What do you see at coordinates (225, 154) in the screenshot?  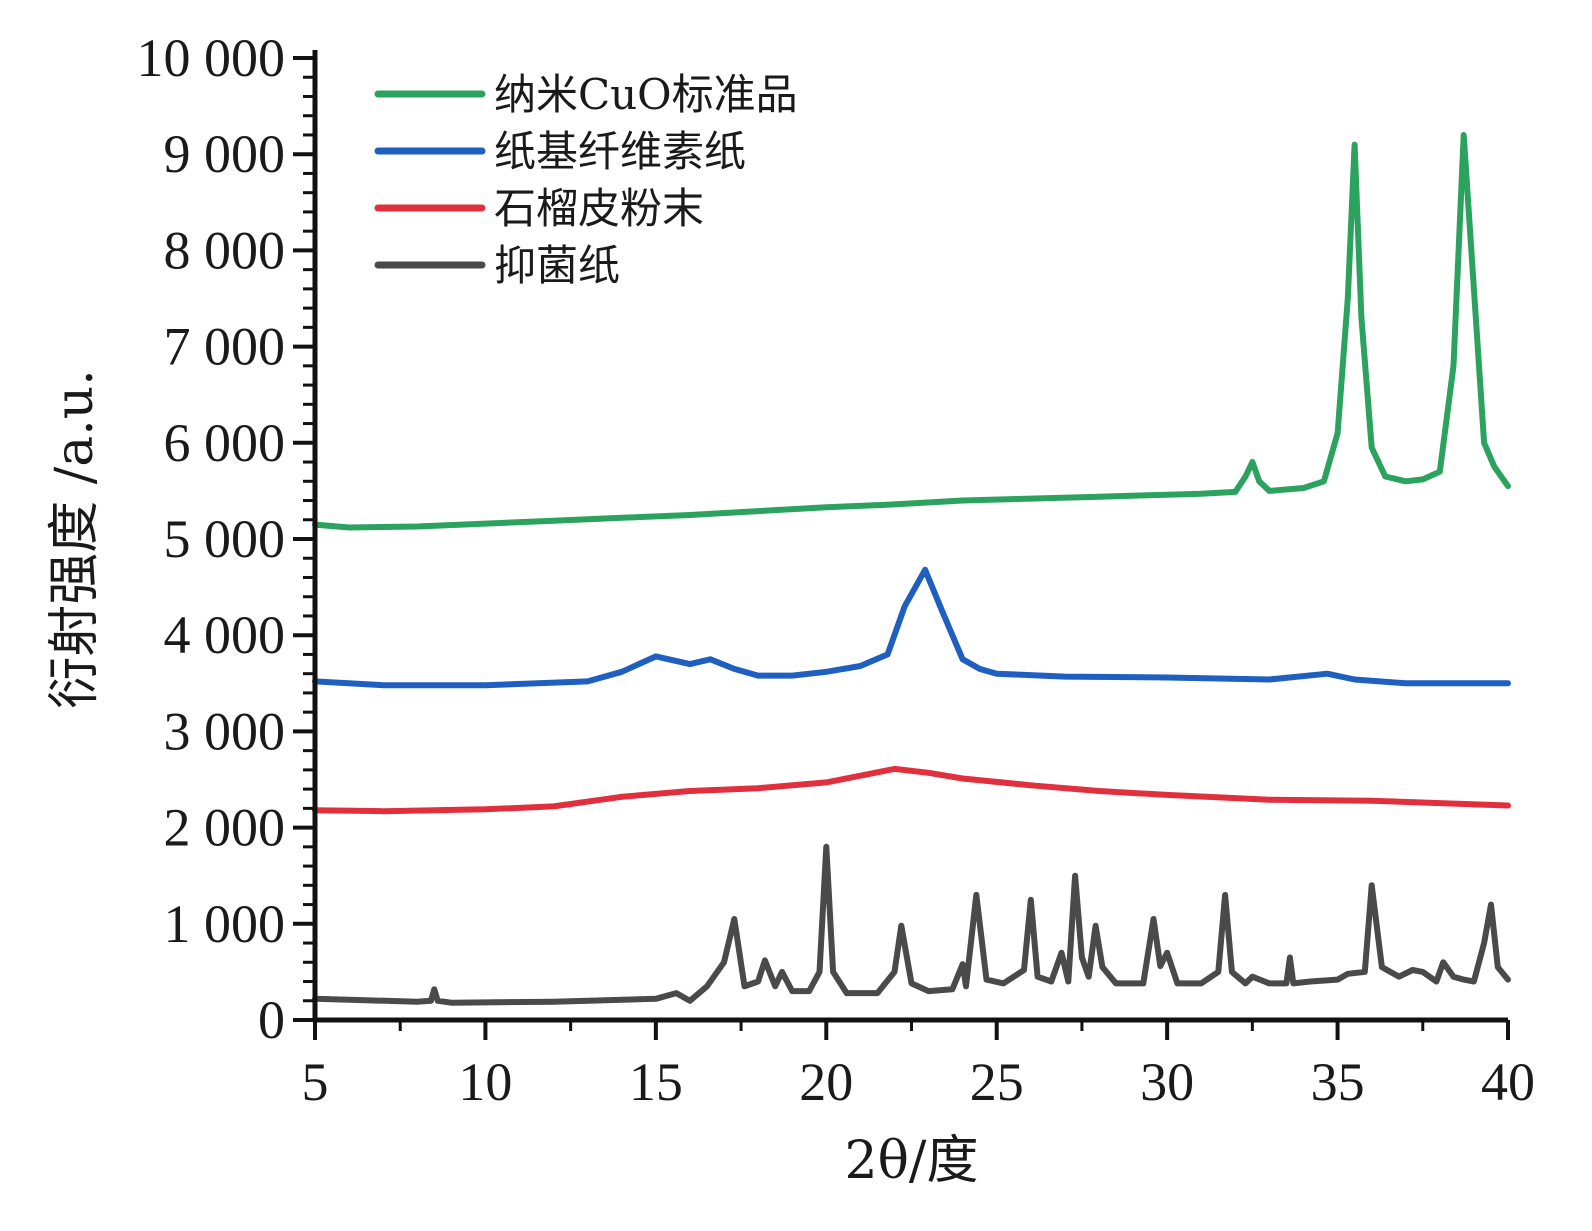 I see `y-tick-label: 9 000` at bounding box center [225, 154].